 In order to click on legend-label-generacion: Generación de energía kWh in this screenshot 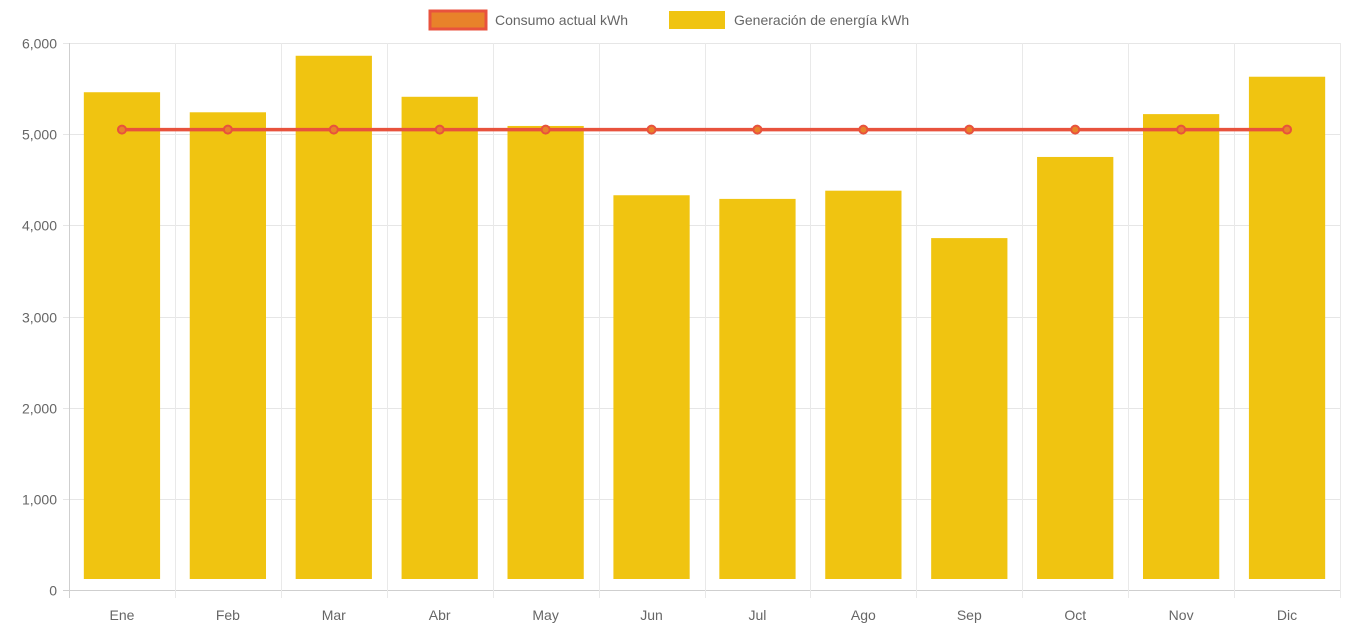, I will do `click(821, 20)`.